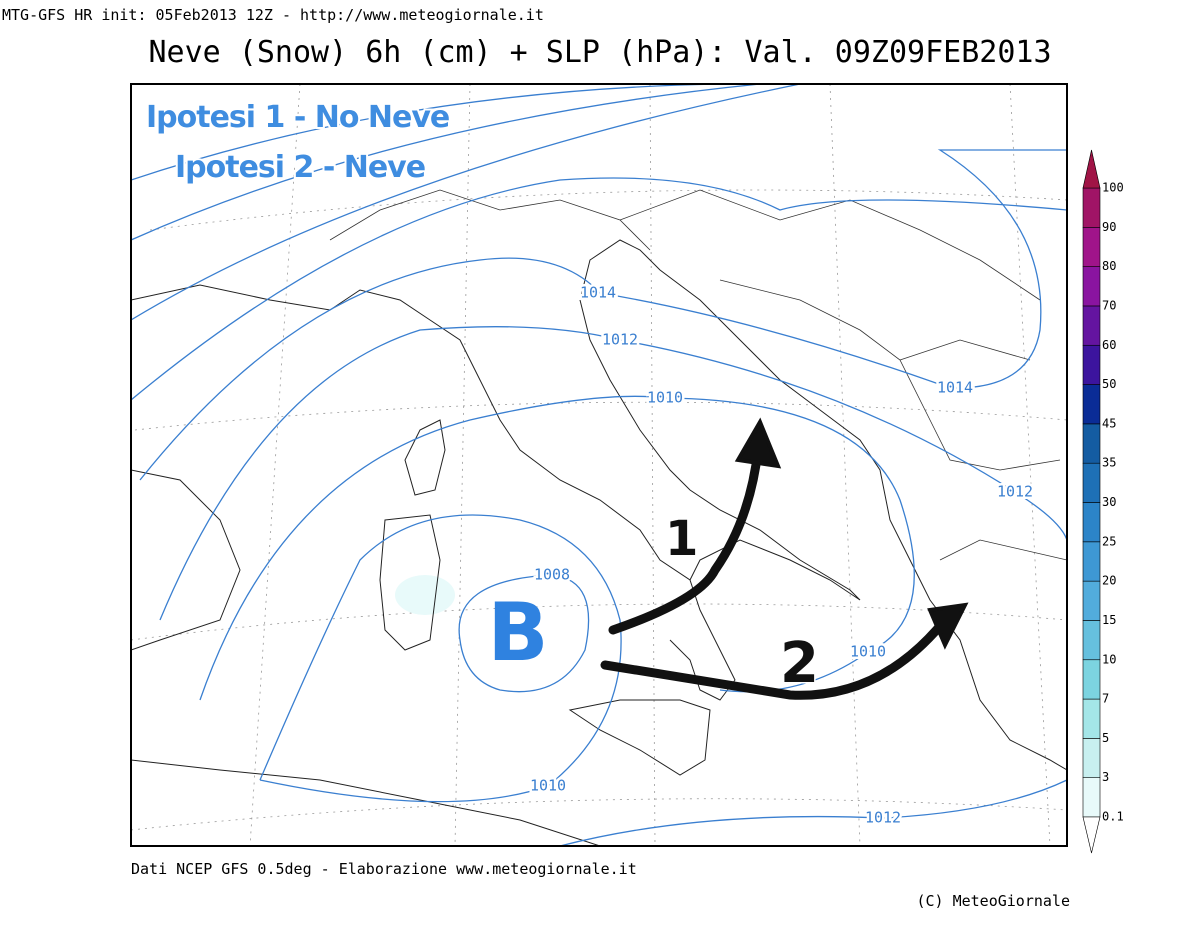 The width and height of the screenshot is (1200, 927). I want to click on isobar-label: 1008, so click(552, 575).